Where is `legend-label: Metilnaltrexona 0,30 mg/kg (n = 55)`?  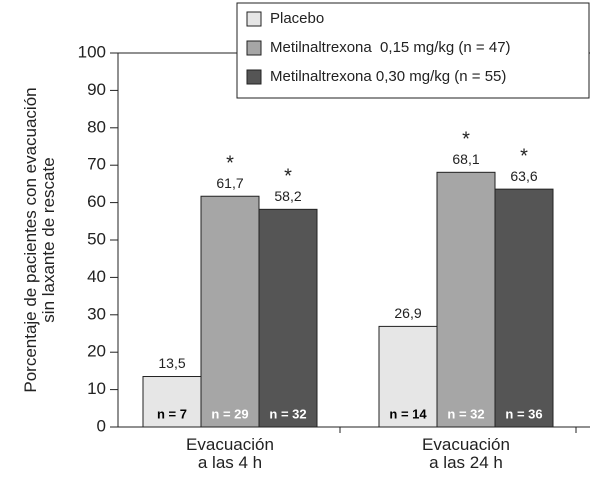 legend-label: Metilnaltrexona 0,30 mg/kg (n = 55) is located at coordinates (388, 76).